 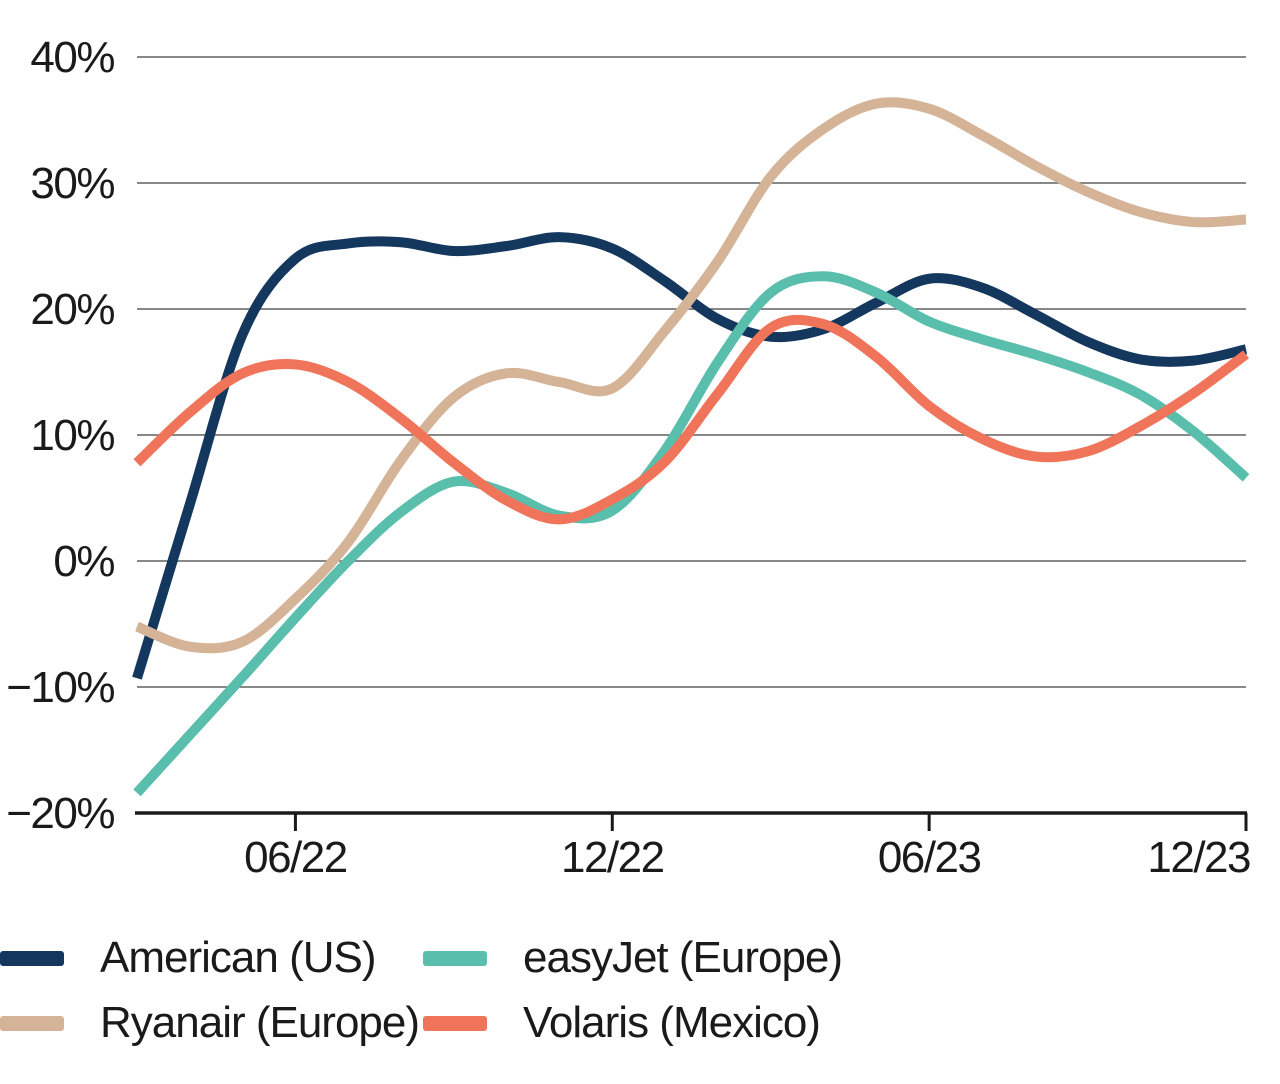 What do you see at coordinates (72, 57) in the screenshot?
I see `y-axis-label: 40%` at bounding box center [72, 57].